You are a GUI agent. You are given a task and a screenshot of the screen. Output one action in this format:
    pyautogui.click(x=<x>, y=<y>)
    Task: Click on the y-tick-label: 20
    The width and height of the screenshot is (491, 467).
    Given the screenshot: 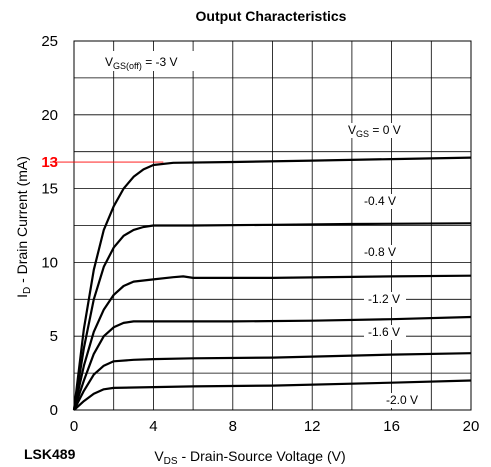 What is the action you would take?
    pyautogui.click(x=49, y=115)
    